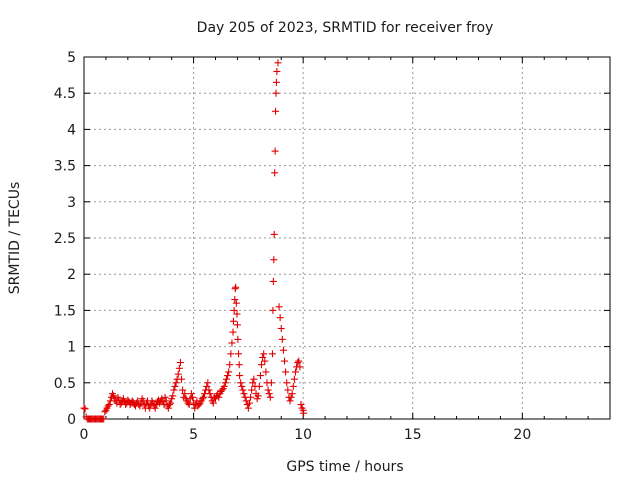  Describe the element at coordinates (65, 94) in the screenshot. I see `y-tick-label: 4.5` at that location.